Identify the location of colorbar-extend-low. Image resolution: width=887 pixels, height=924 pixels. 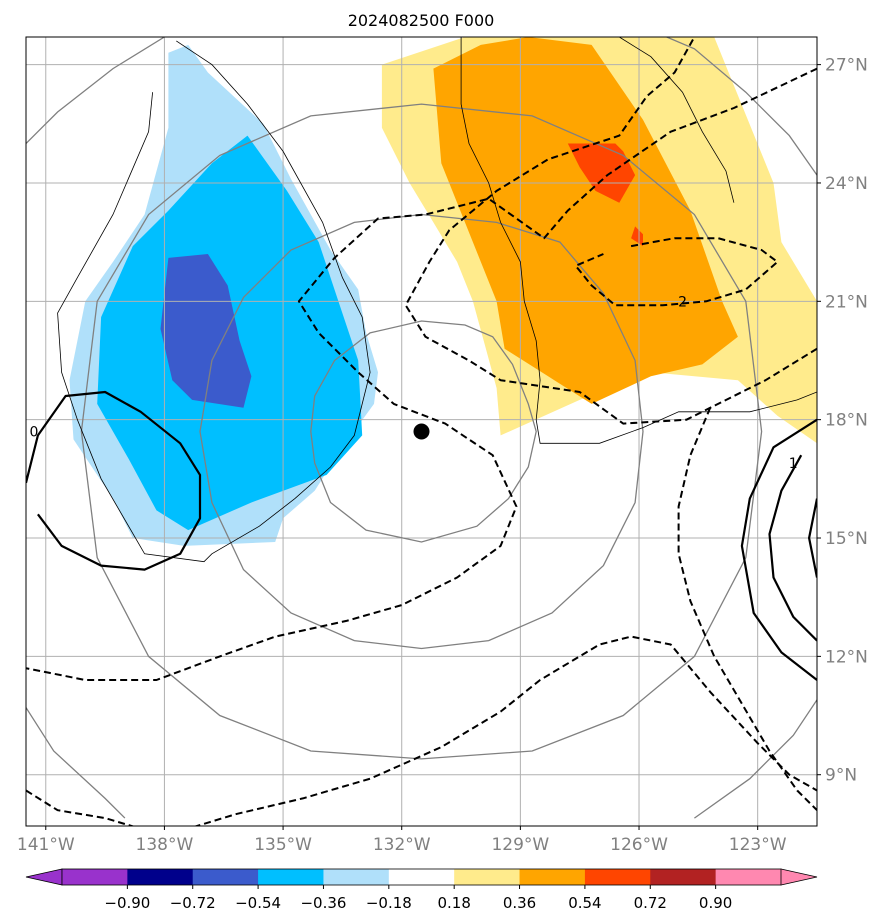
(44, 877).